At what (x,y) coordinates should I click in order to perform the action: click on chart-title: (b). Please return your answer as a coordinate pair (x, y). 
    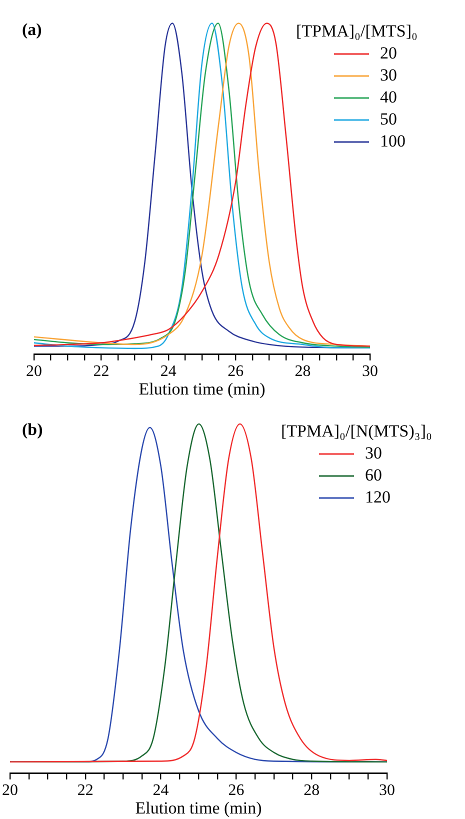
    Looking at the image, I should click on (32, 429).